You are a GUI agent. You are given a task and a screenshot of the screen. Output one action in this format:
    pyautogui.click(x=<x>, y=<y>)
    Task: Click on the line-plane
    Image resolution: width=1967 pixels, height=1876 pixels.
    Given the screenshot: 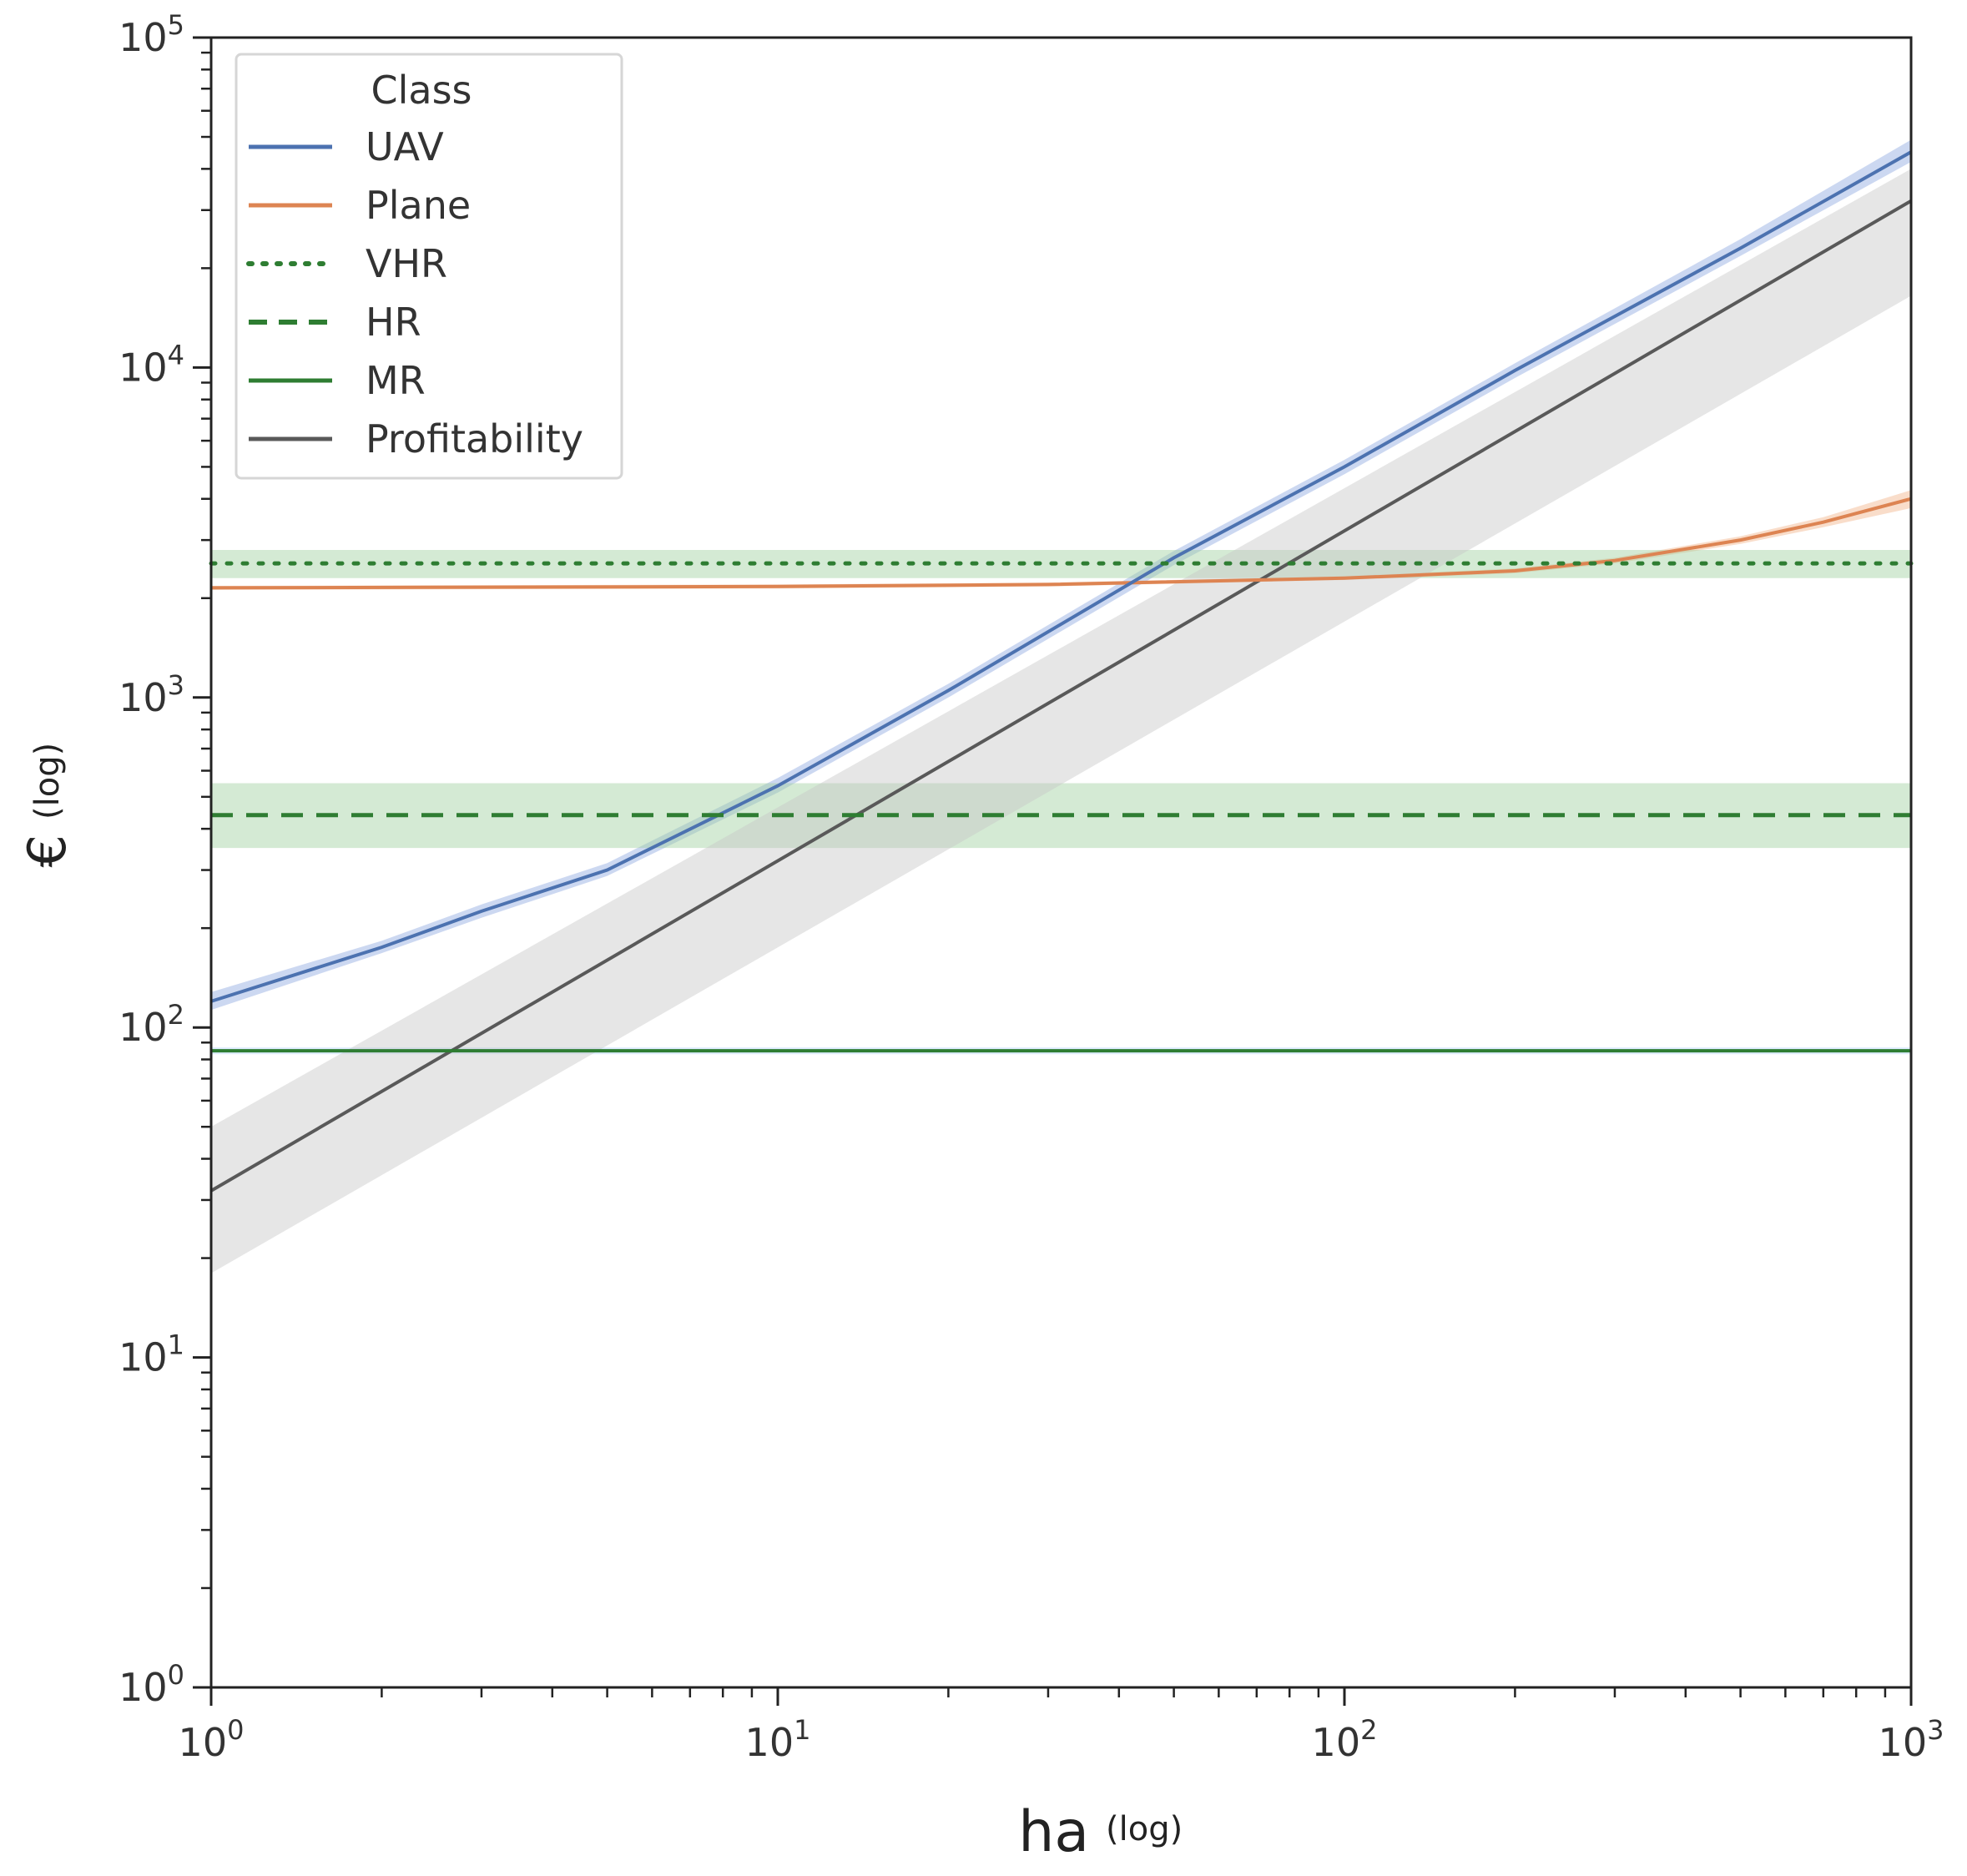 What is the action you would take?
    pyautogui.click(x=1061, y=543)
    